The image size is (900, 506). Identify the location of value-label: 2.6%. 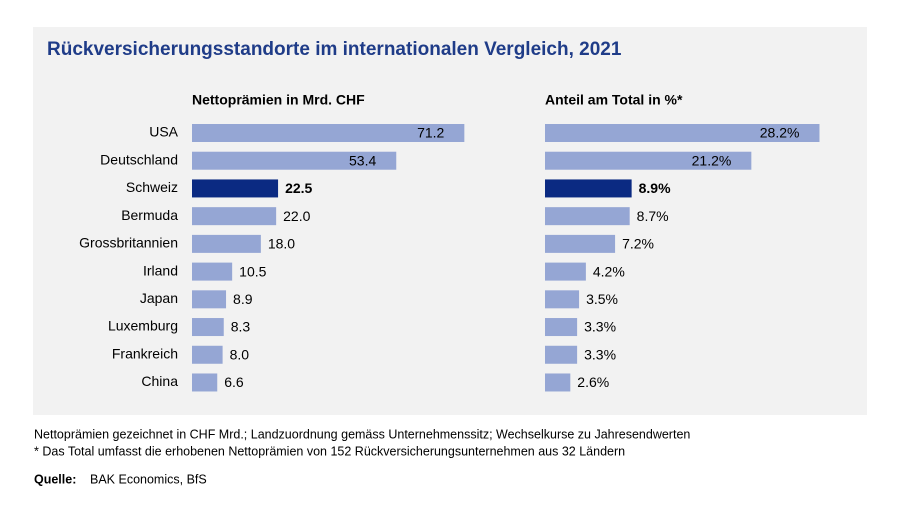
(593, 382).